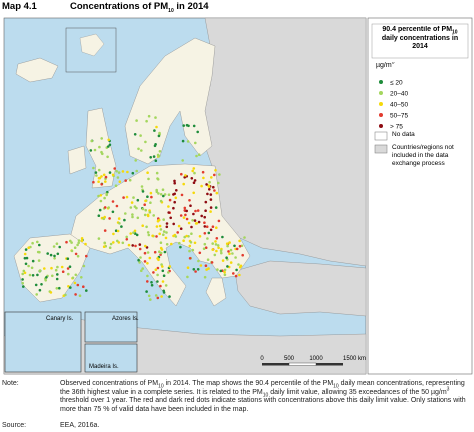 The image size is (474, 432). I want to click on source-label: Source:, so click(14, 425).